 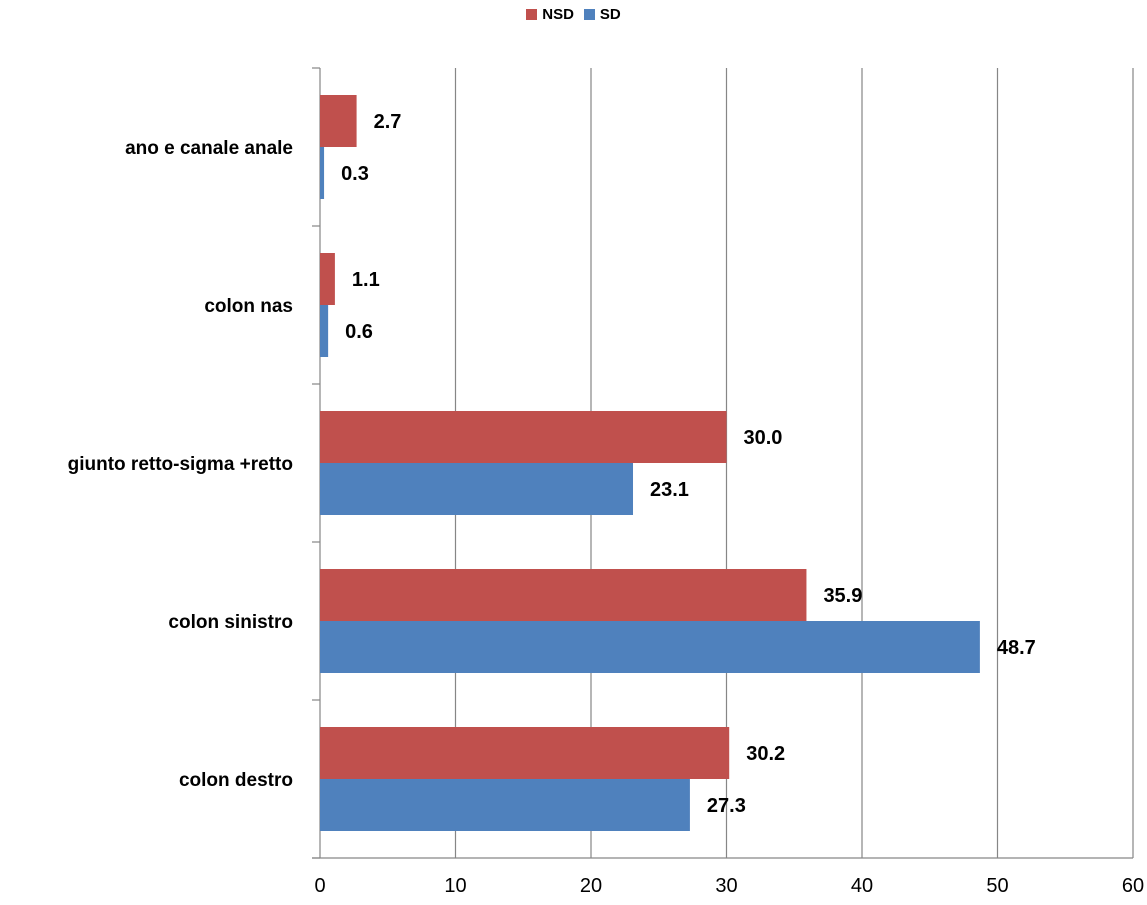 What do you see at coordinates (726, 806) in the screenshot?
I see `data-label-sd-4: 27.3` at bounding box center [726, 806].